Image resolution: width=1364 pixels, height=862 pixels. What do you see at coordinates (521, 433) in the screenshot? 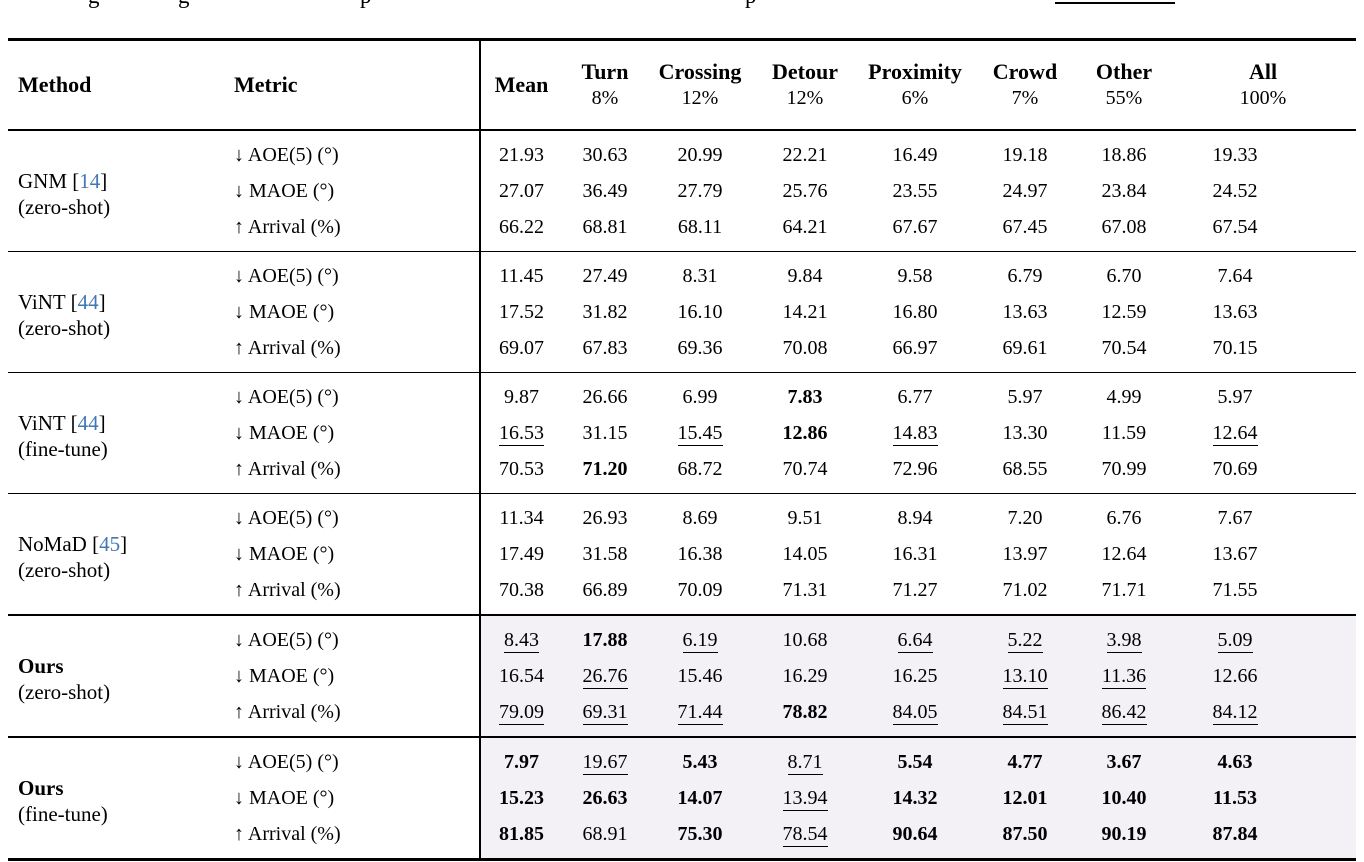
I see `value-cell: 16.53` at bounding box center [521, 433].